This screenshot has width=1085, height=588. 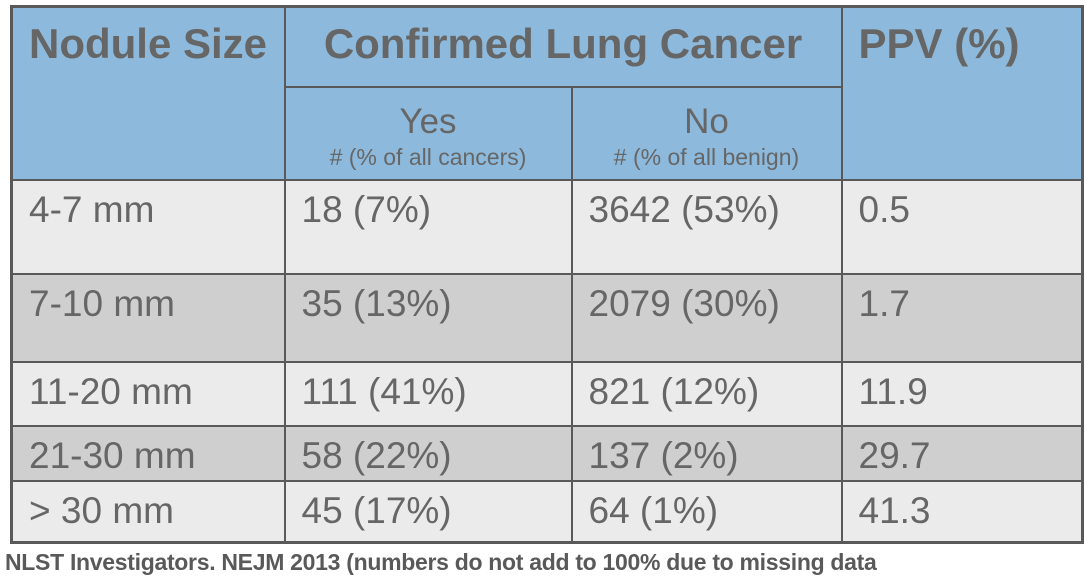 What do you see at coordinates (148, 93) in the screenshot?
I see `header-nodule-size: Nodule Size` at bounding box center [148, 93].